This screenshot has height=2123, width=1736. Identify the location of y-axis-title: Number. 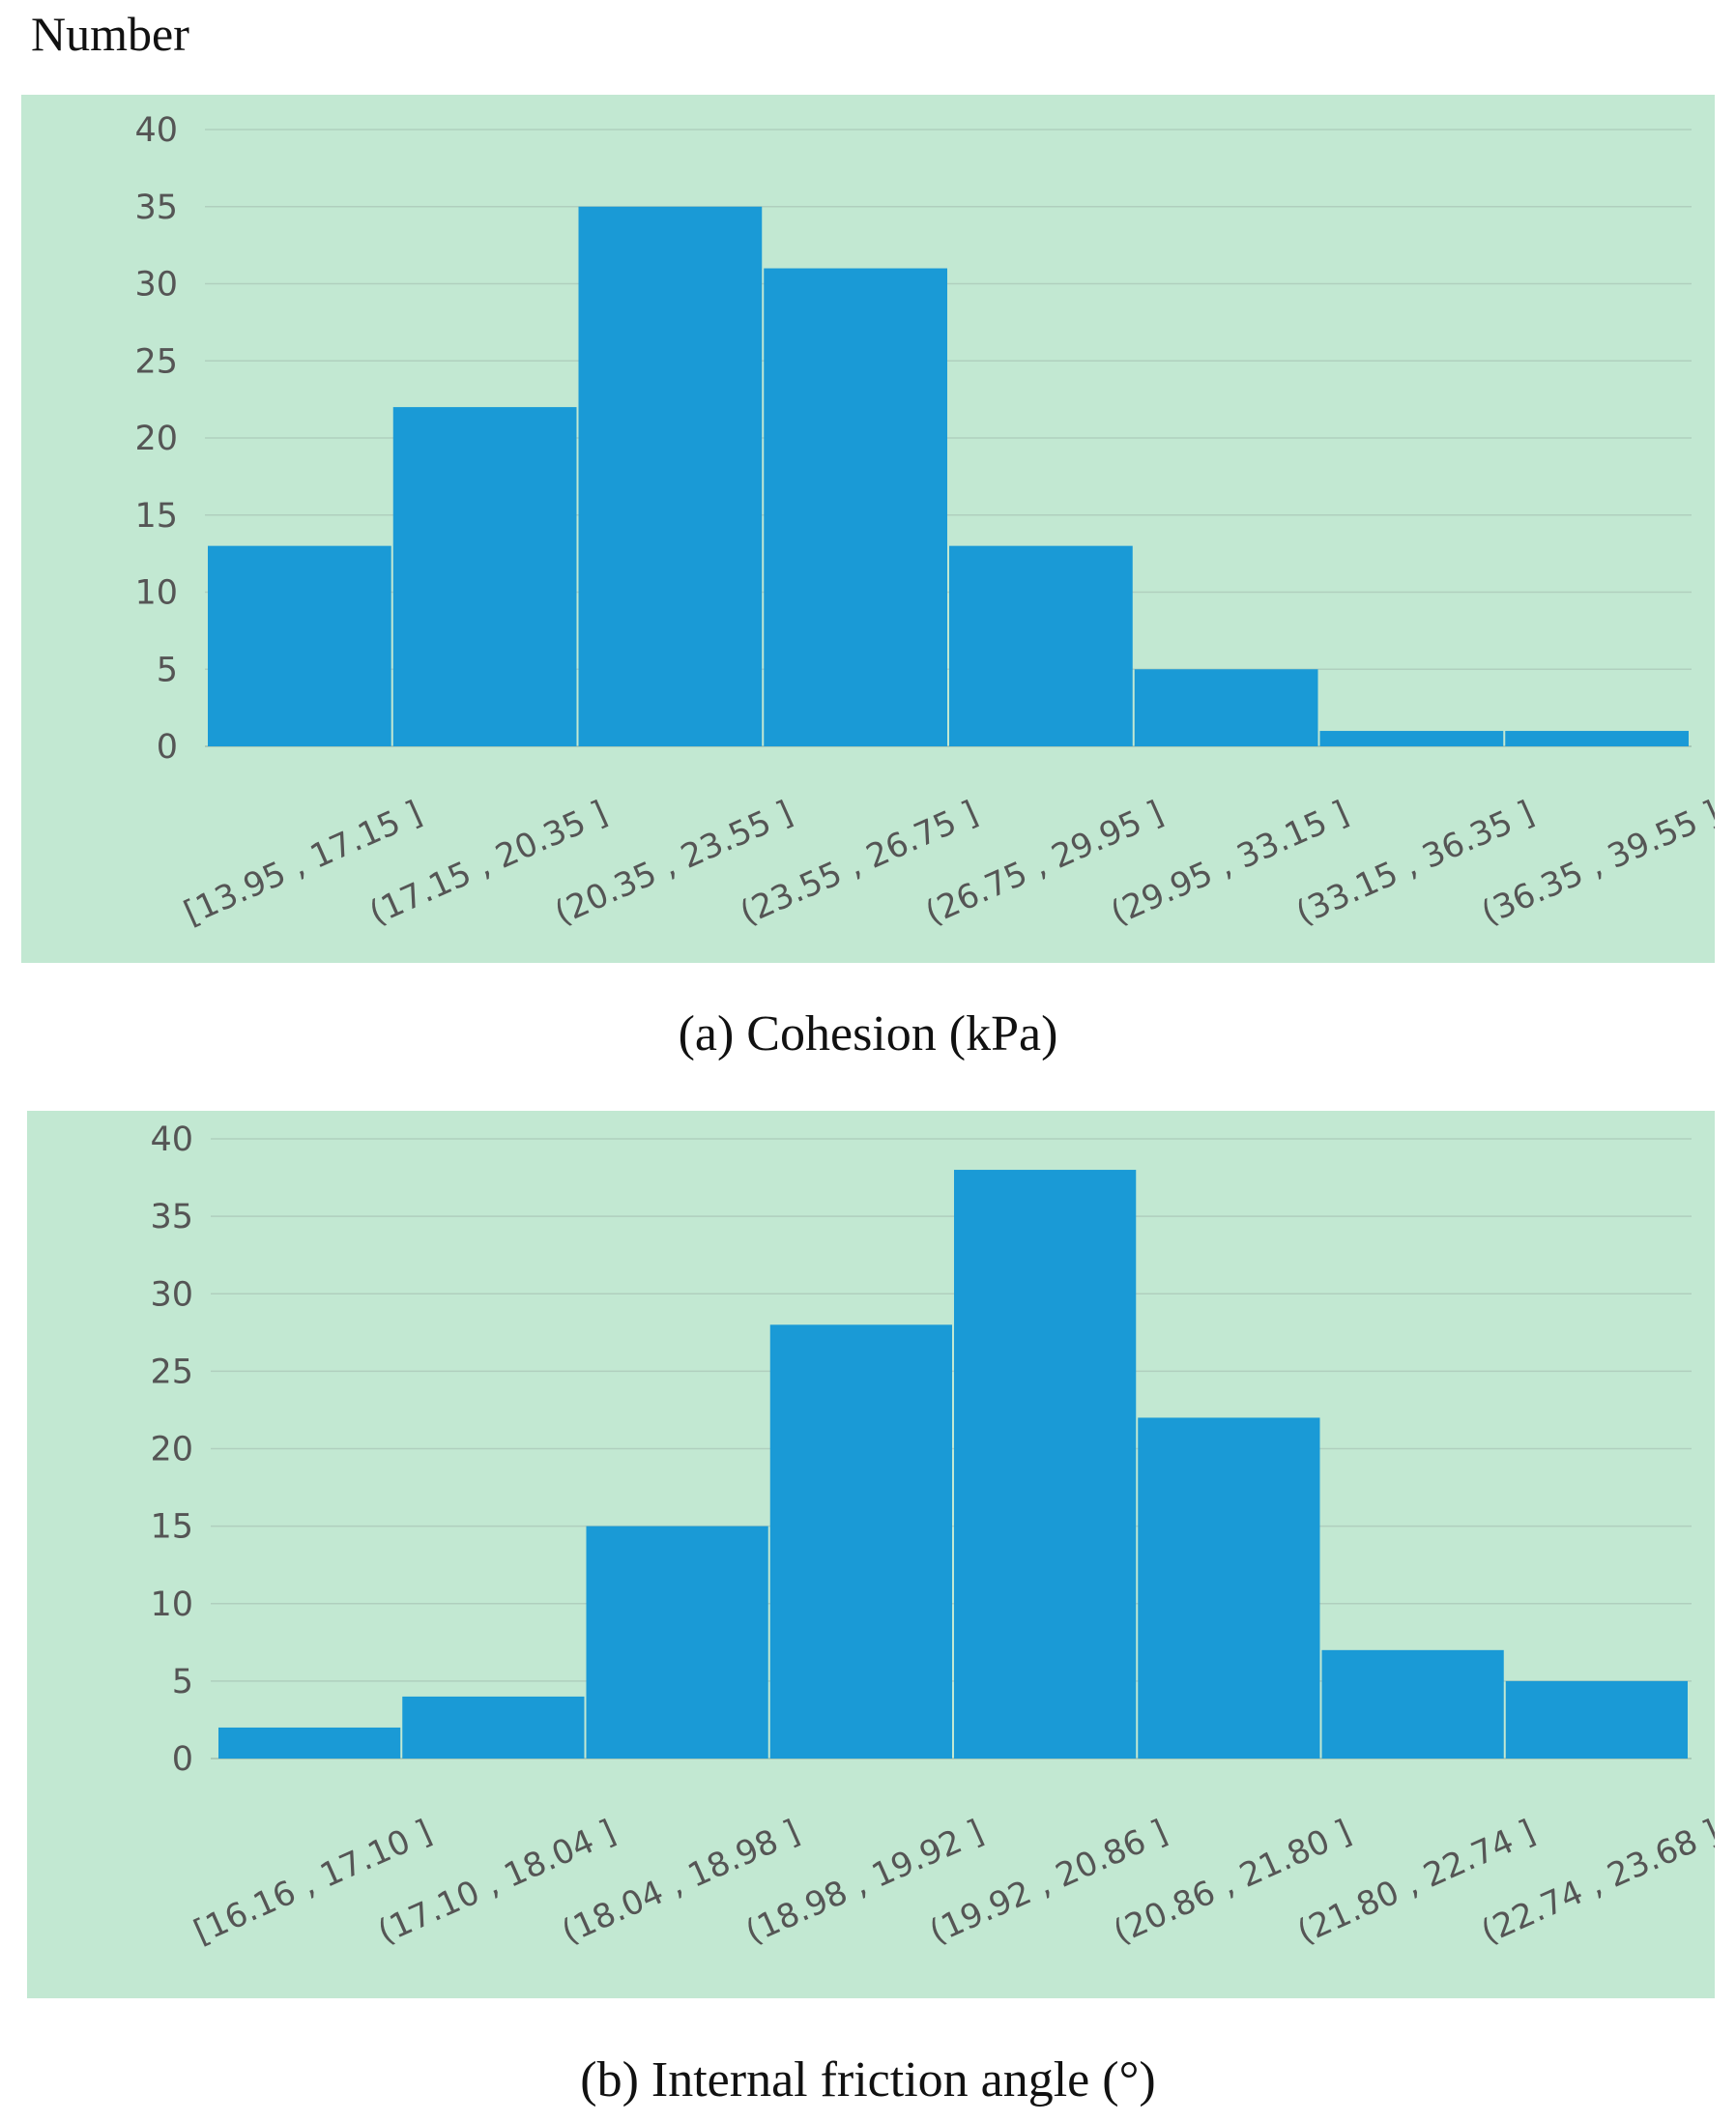
(110, 34).